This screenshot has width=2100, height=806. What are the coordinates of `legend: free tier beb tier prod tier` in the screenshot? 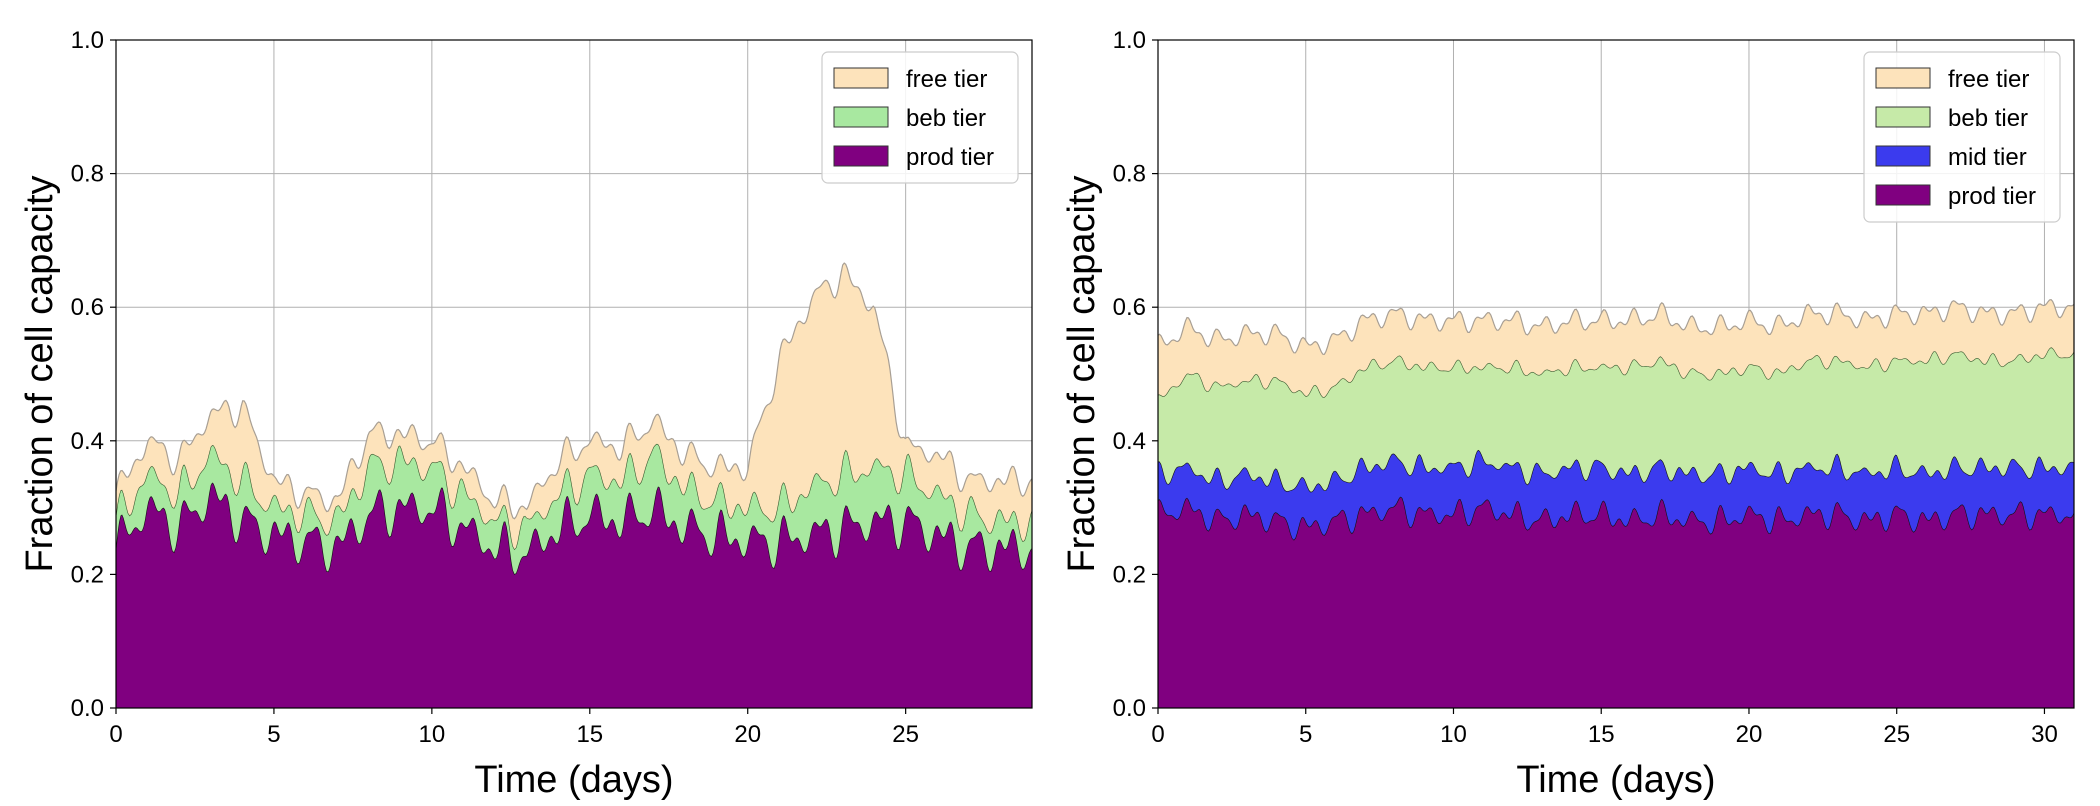 It's located at (920, 117).